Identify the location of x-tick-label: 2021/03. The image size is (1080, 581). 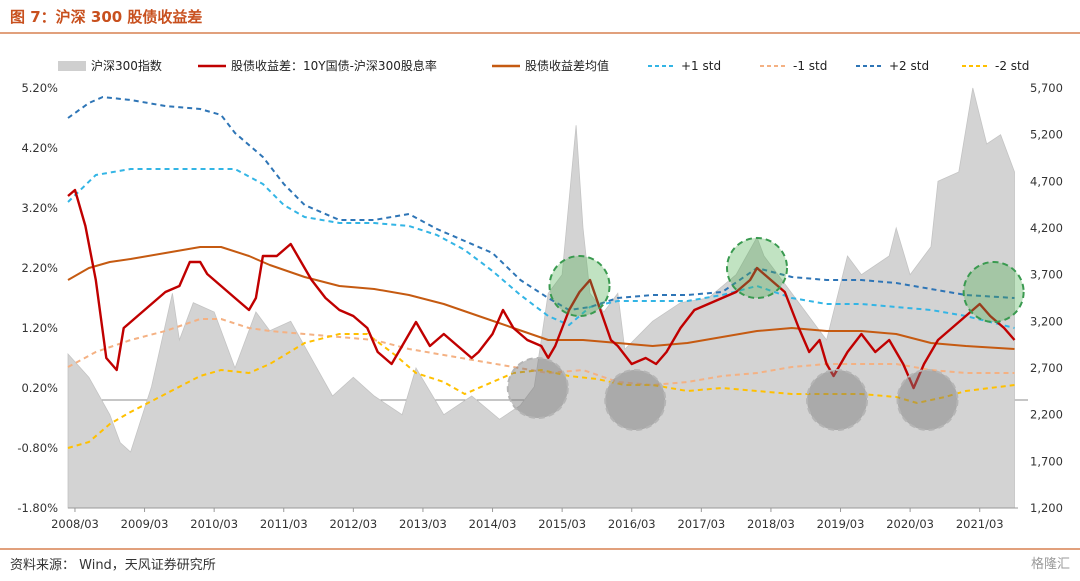
(980, 524).